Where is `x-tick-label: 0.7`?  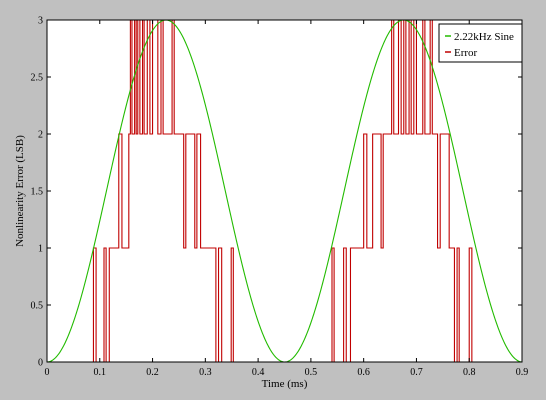
x-tick-label: 0.7 is located at coordinates (416, 372).